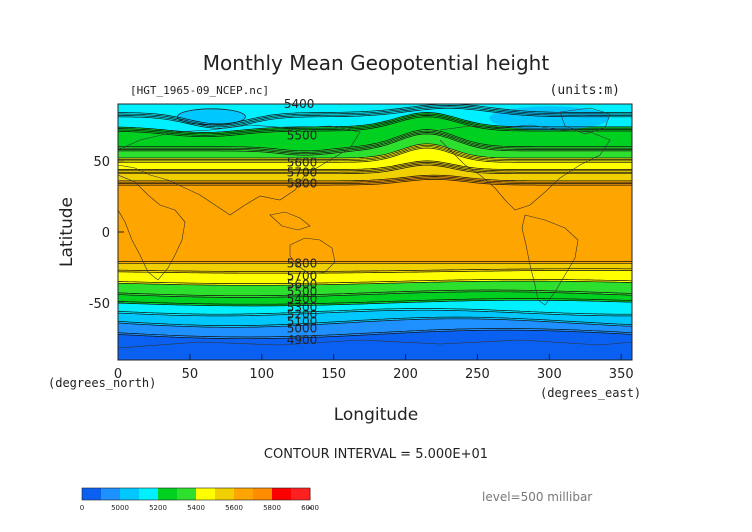 The height and width of the screenshot is (532, 752). What do you see at coordinates (272, 508) in the screenshot?
I see `colorbar-label: 5800` at bounding box center [272, 508].